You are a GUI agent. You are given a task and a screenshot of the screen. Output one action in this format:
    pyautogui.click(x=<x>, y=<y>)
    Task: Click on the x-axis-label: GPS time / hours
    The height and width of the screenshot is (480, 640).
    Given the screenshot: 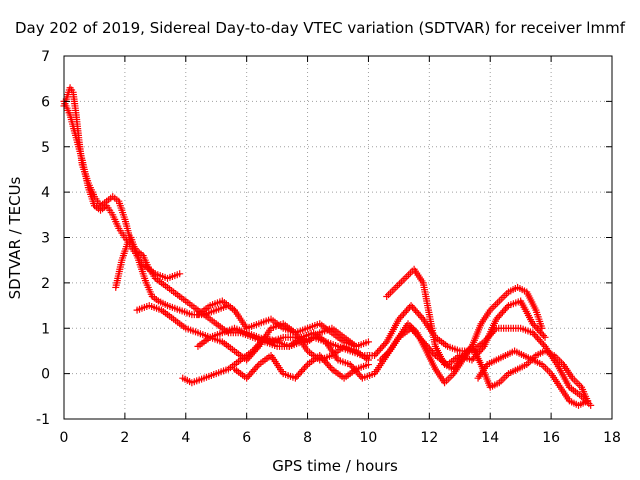 What is the action you would take?
    pyautogui.click(x=335, y=466)
    